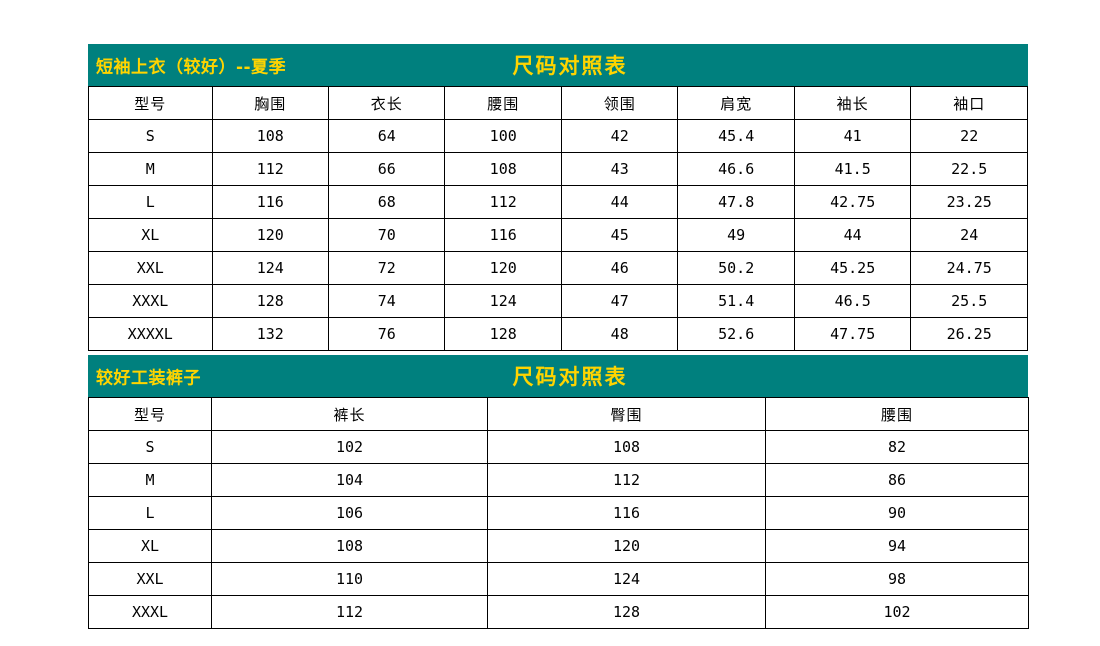 The height and width of the screenshot is (646, 1100). What do you see at coordinates (150, 301) in the screenshot?
I see `shirt-size-label: XXXL` at bounding box center [150, 301].